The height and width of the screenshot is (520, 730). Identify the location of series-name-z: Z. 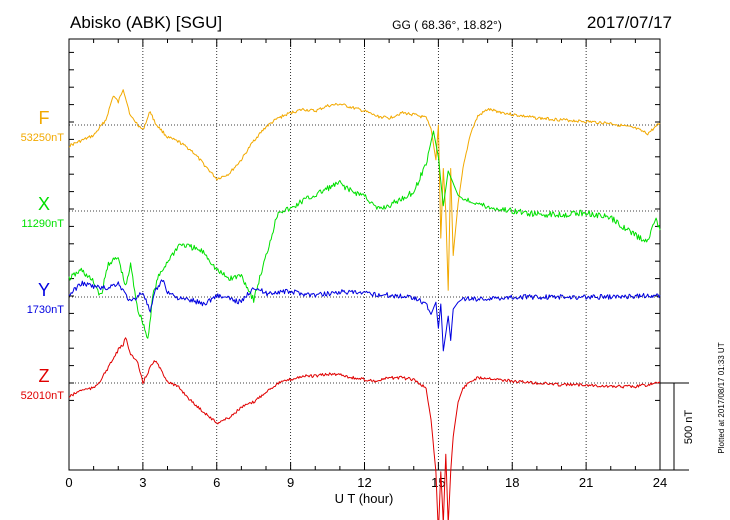
(44, 376).